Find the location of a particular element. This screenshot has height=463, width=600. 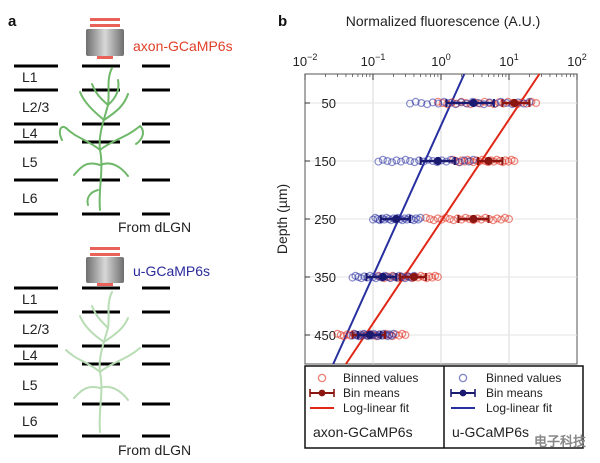

y-axis: 50 150 250 350 450 is located at coordinates (320, 219).